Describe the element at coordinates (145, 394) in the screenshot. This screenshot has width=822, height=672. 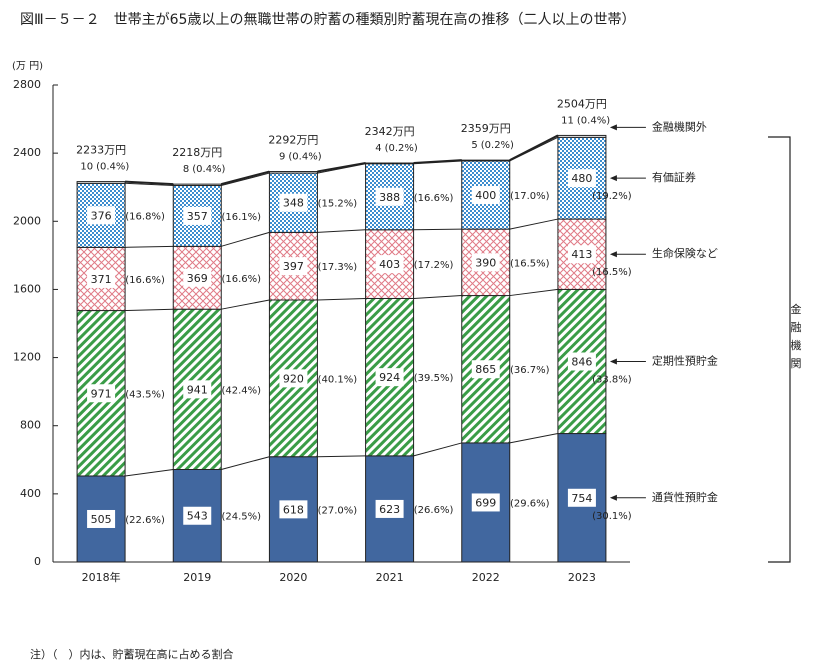
I see `share-label: (43.5%)` at that location.